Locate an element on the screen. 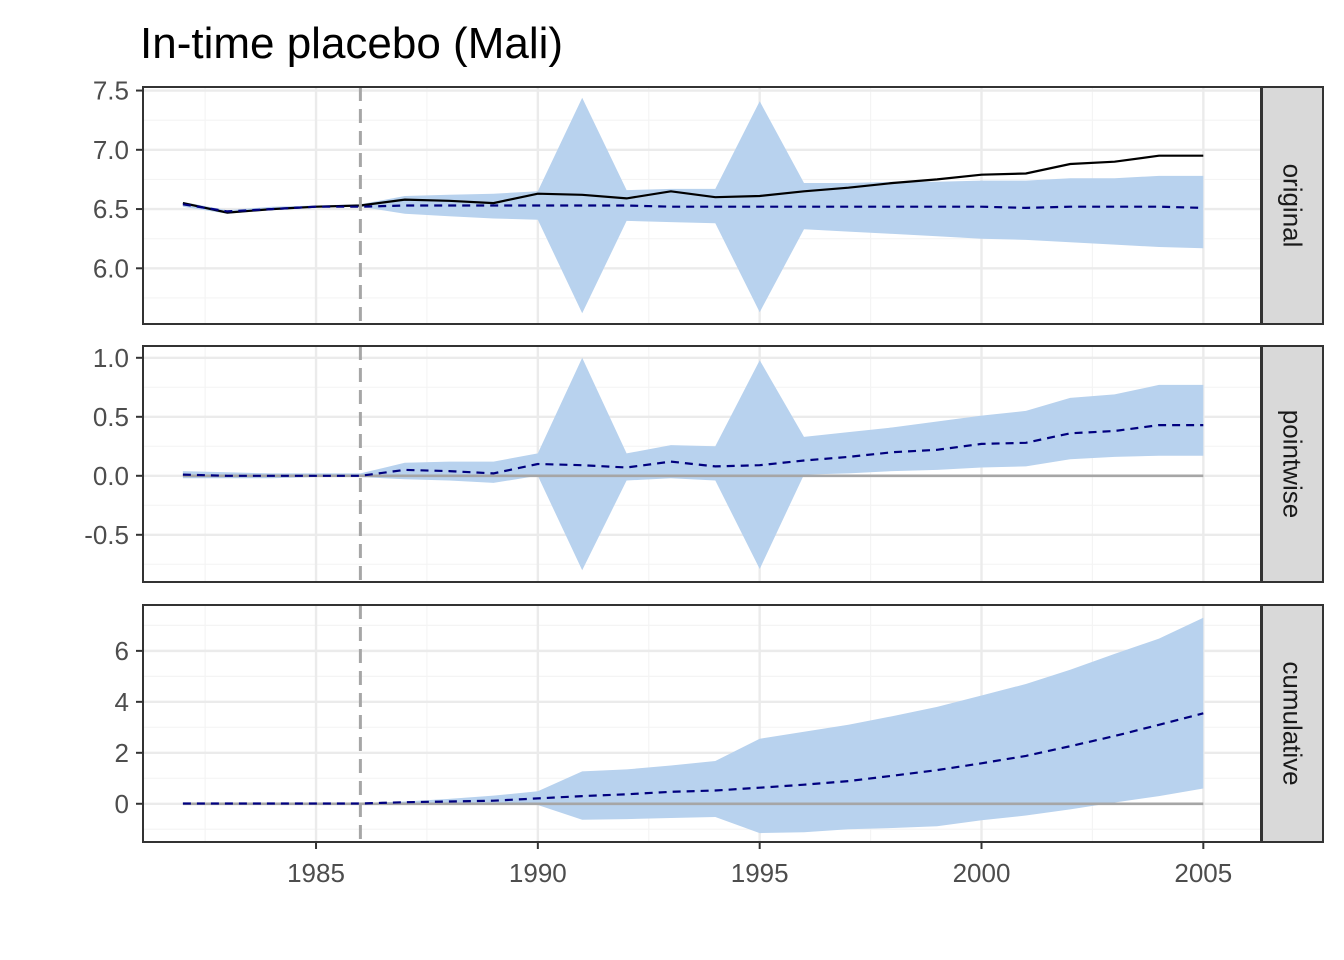 The image size is (1344, 960). strip-cumulative is located at coordinates (1292, 723).